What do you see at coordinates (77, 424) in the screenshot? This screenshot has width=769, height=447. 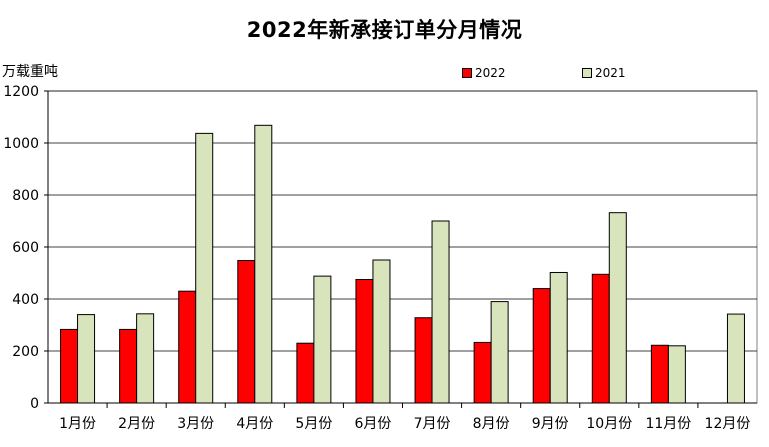 I see `x-tick-label: 1月份` at bounding box center [77, 424].